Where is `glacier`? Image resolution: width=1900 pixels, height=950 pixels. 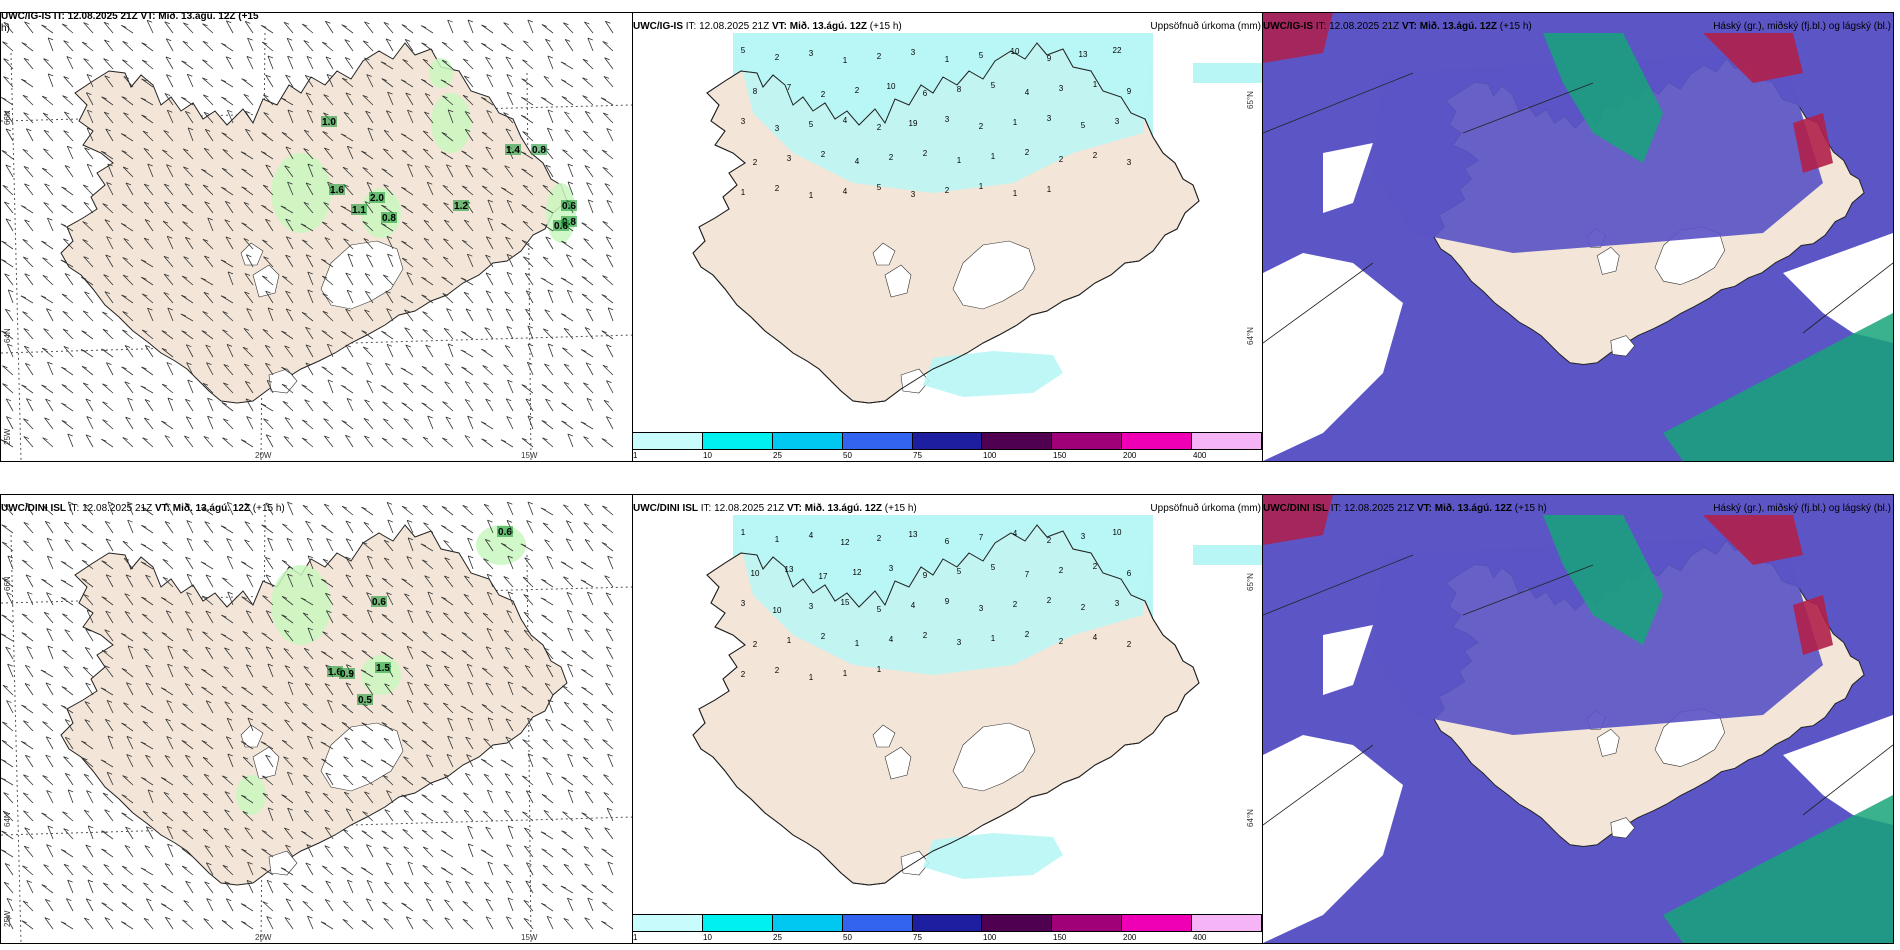
glacier is located at coordinates (884, 736).